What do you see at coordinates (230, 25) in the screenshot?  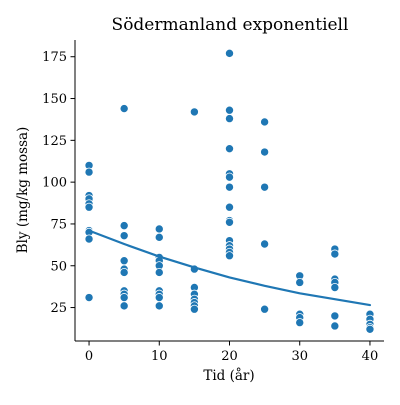 I see `chart-title: Södermanland exponentiell` at bounding box center [230, 25].